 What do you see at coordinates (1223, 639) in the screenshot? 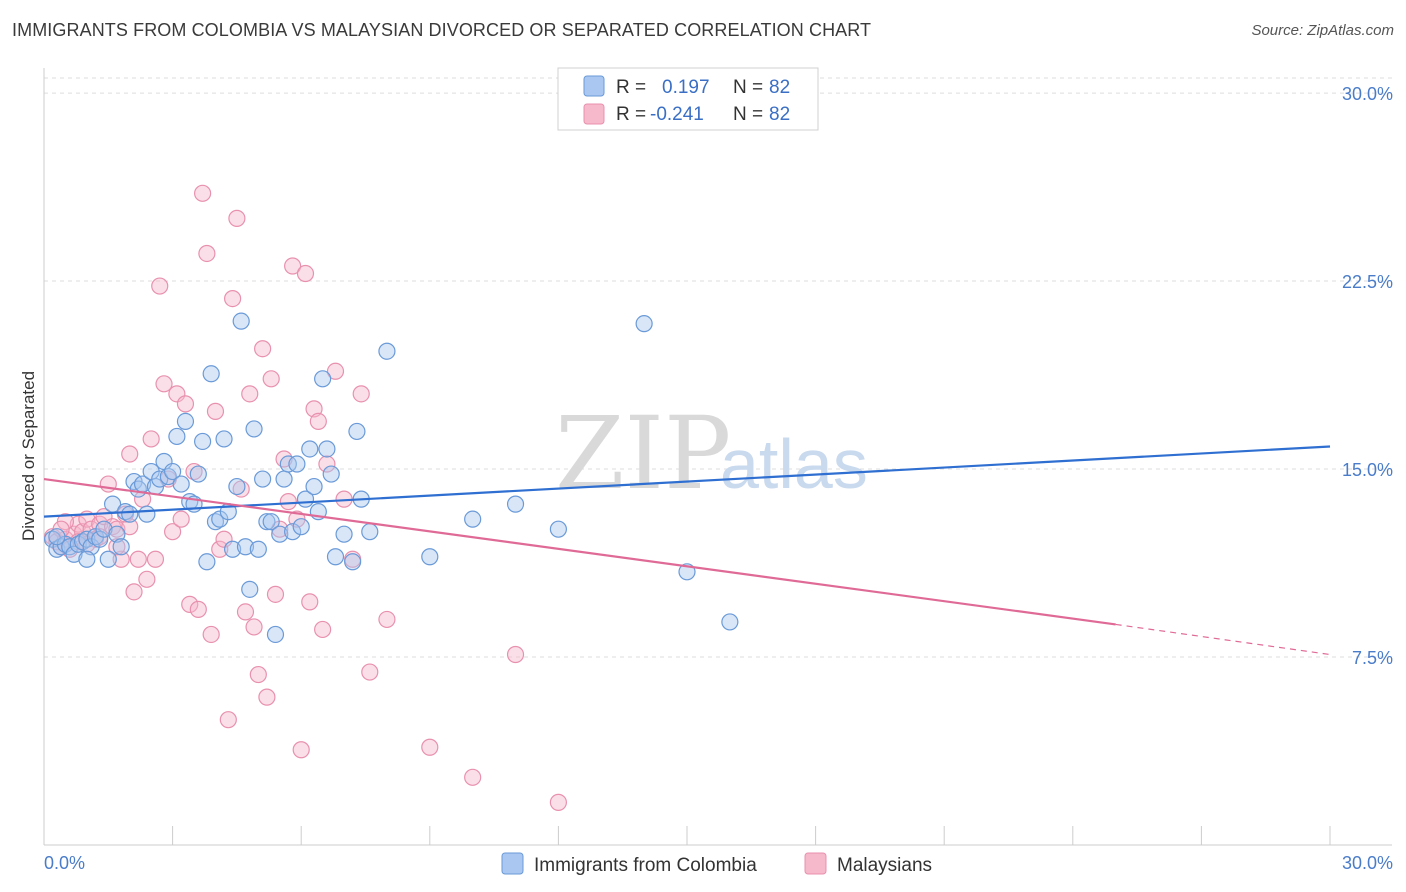
I see `malaysians-trend-extension` at bounding box center [1223, 639].